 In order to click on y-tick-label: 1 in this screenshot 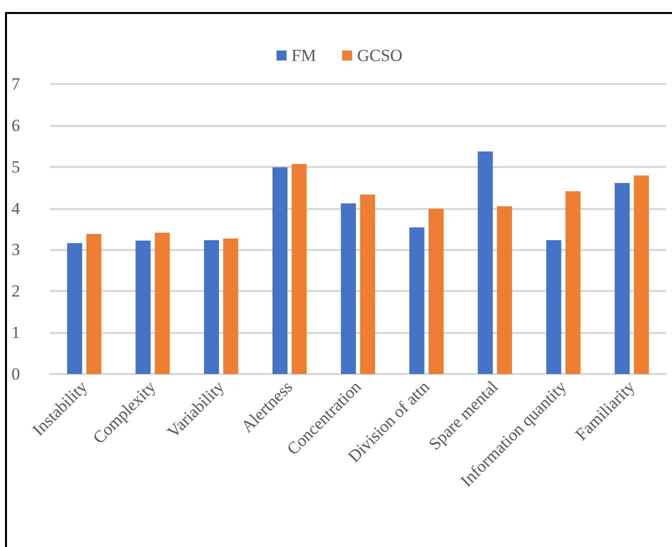, I will do `click(16, 332)`.